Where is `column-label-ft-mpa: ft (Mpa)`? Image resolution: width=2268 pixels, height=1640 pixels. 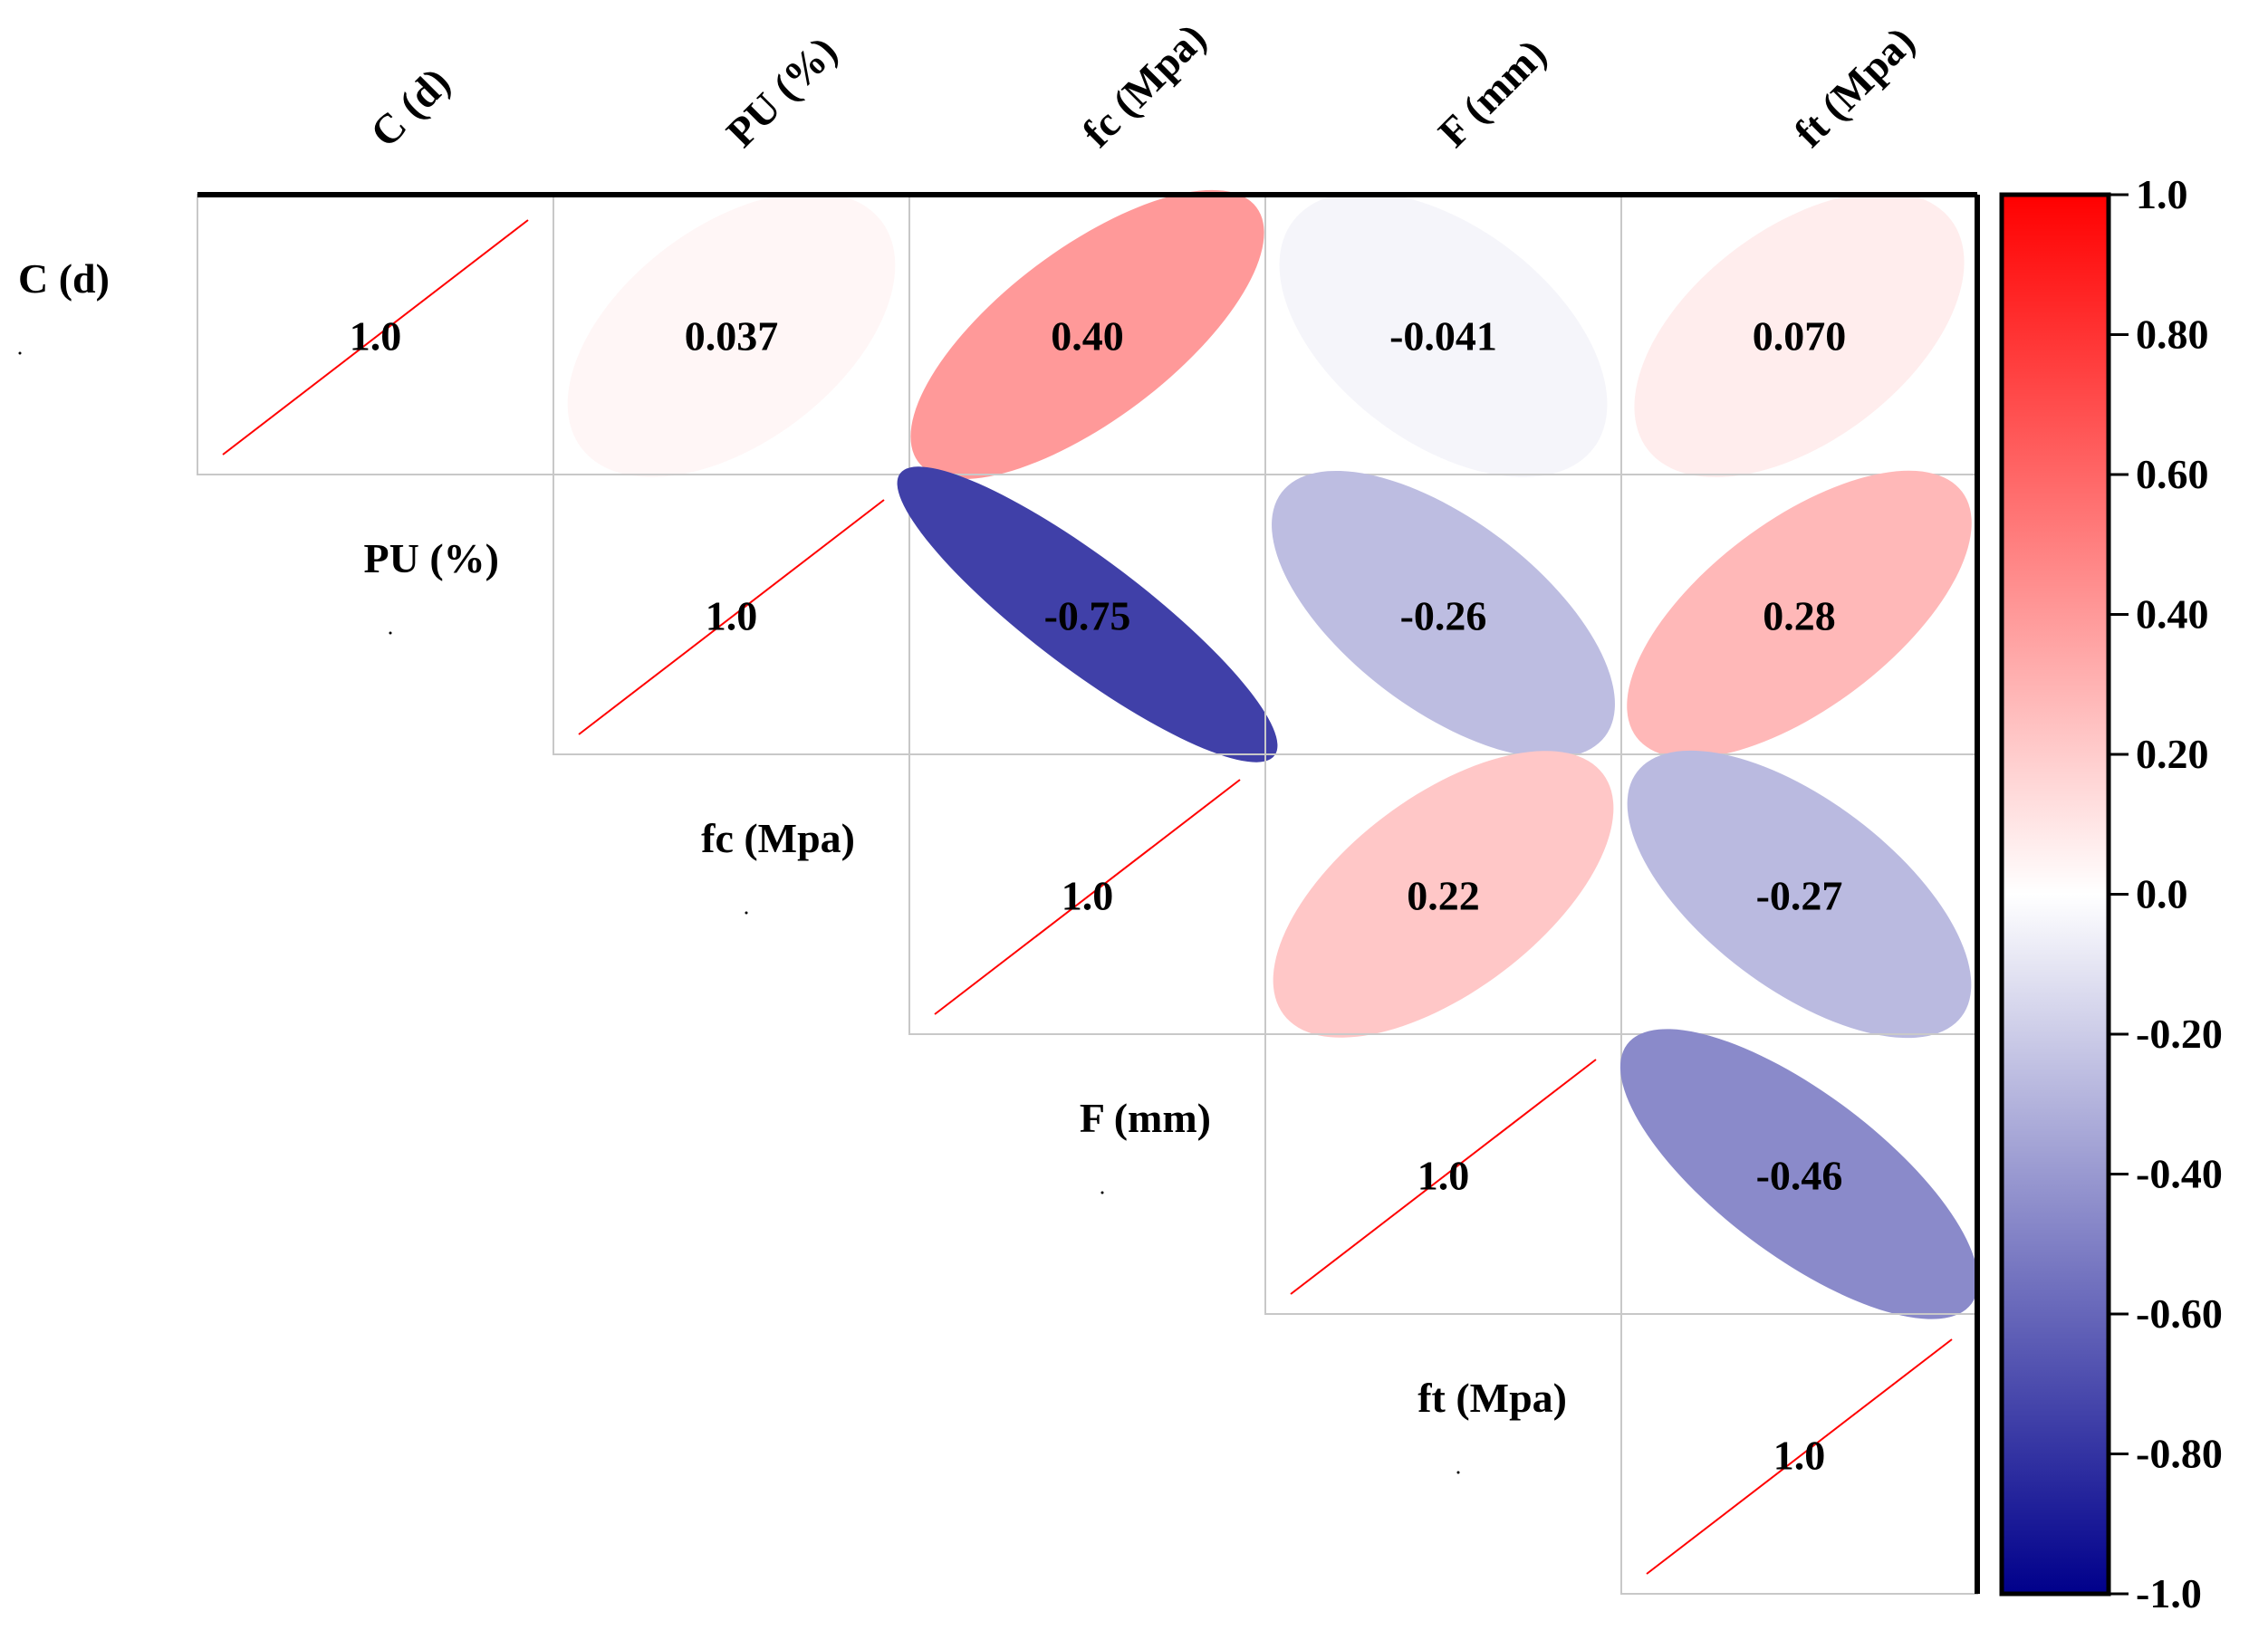 column-label-ft-mpa: ft (Mpa) is located at coordinates (1855, 86).